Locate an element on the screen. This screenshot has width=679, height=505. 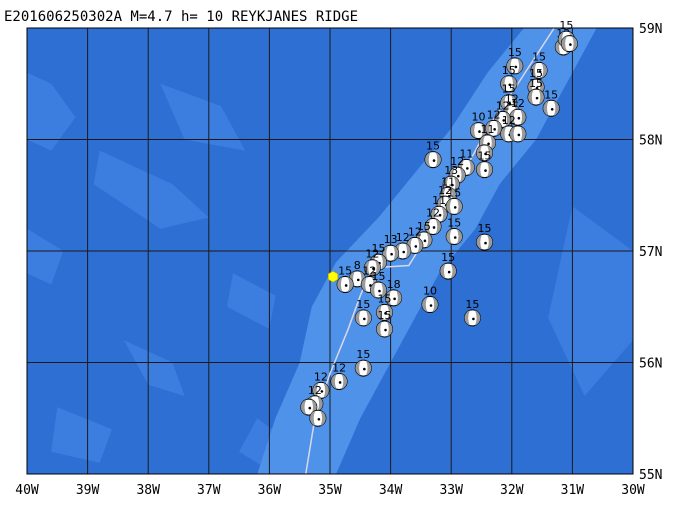
latitude-label: 59N is located at coordinates (650, 29).